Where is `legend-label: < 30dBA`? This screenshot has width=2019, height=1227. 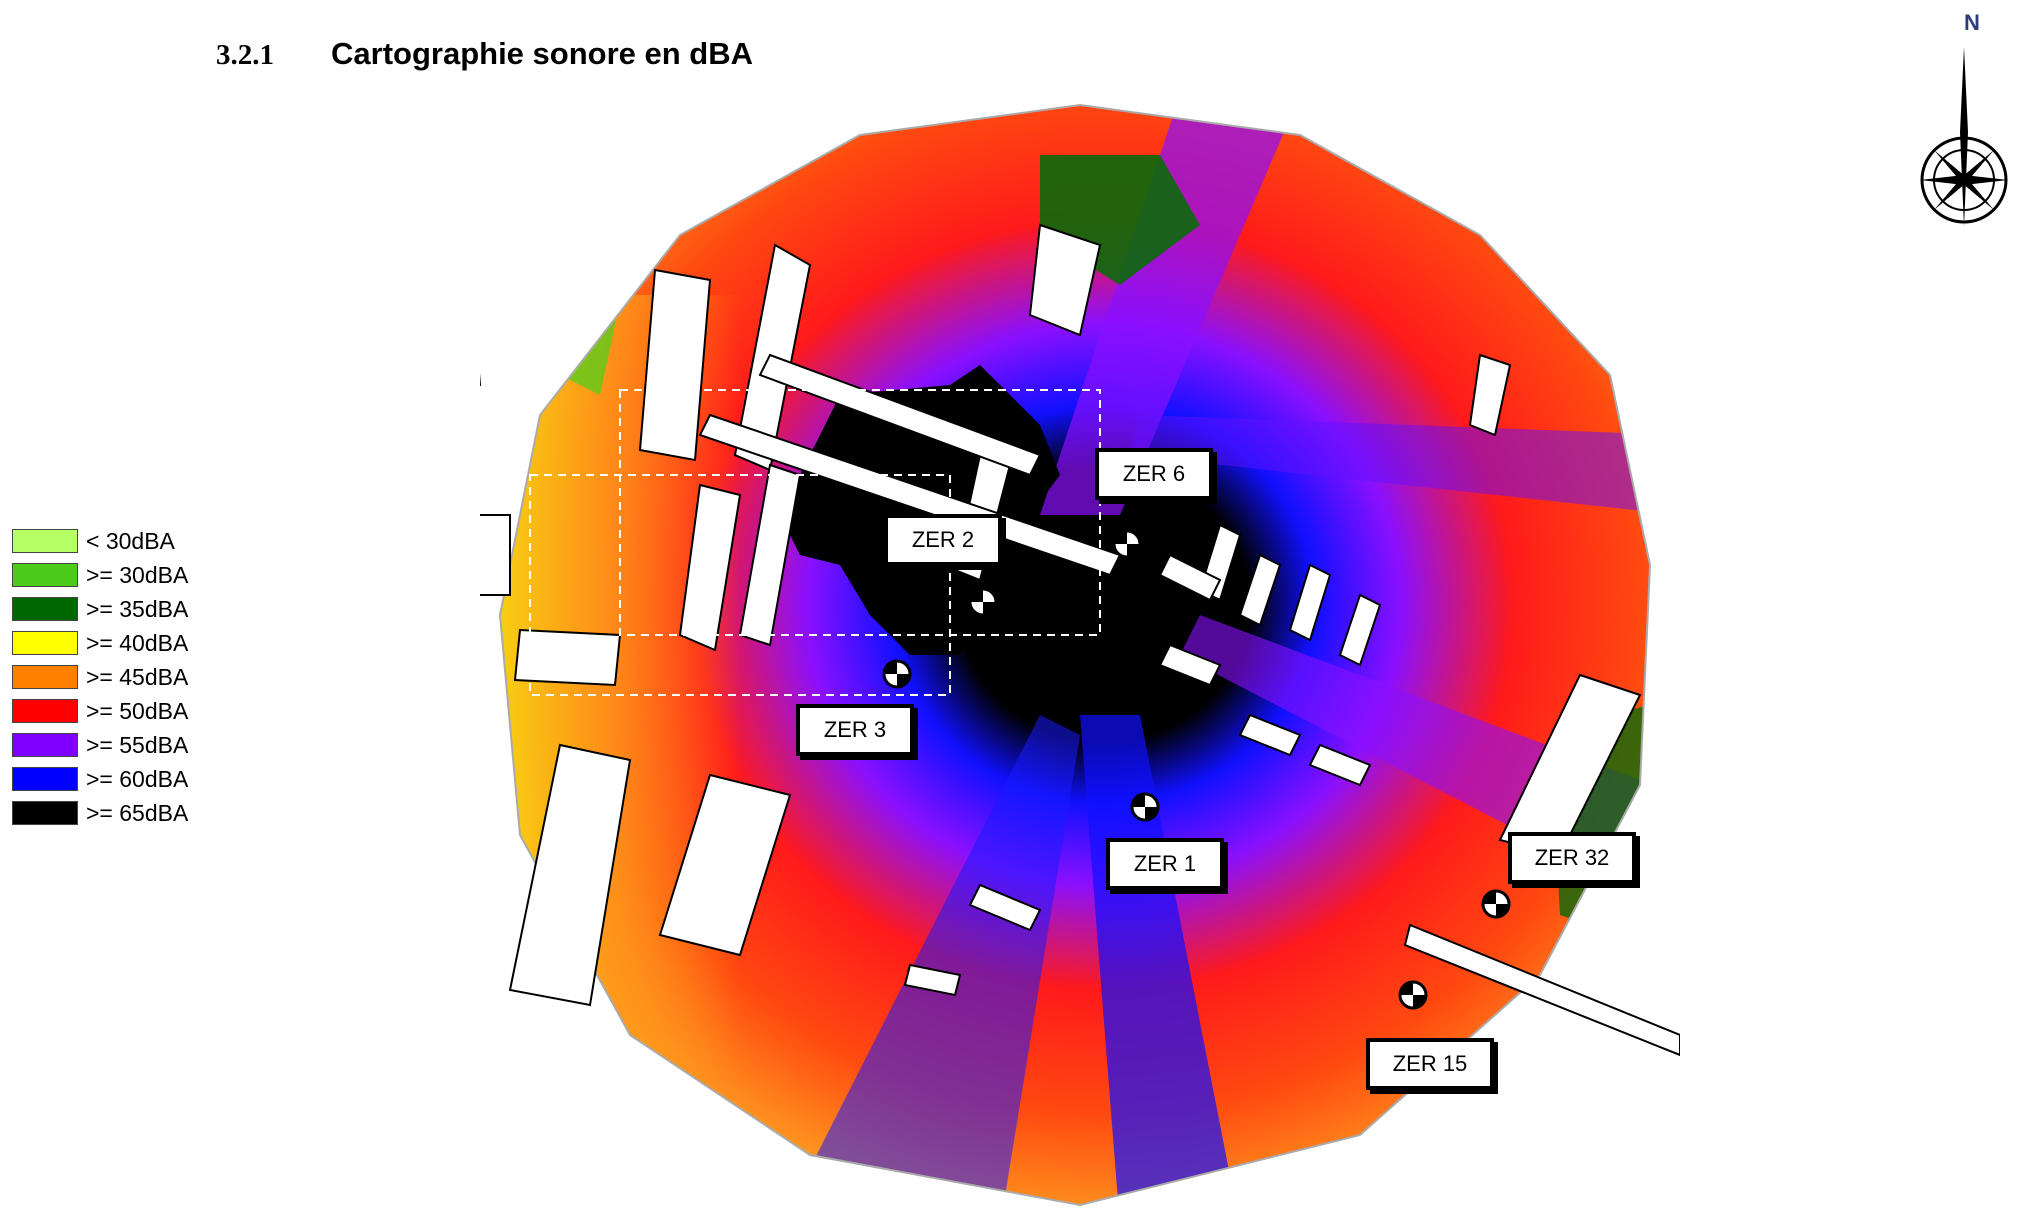
legend-label: < 30dBA is located at coordinates (130, 540).